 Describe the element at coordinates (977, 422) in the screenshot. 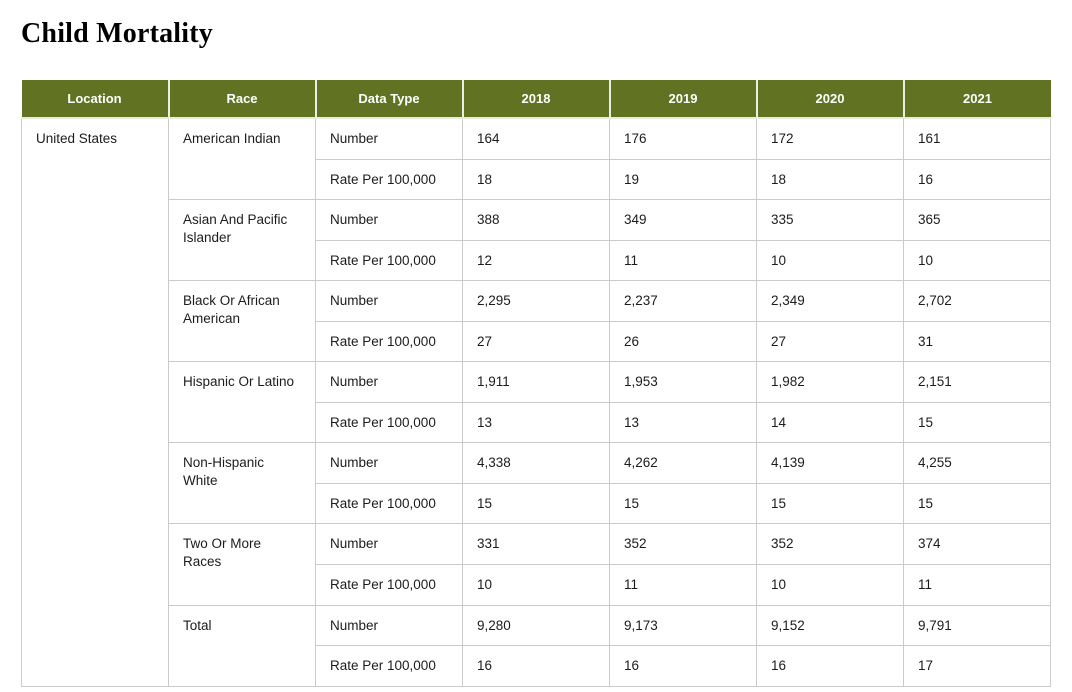

I see `value-cell-2021-hispanic-or-latino-rate: 15` at that location.